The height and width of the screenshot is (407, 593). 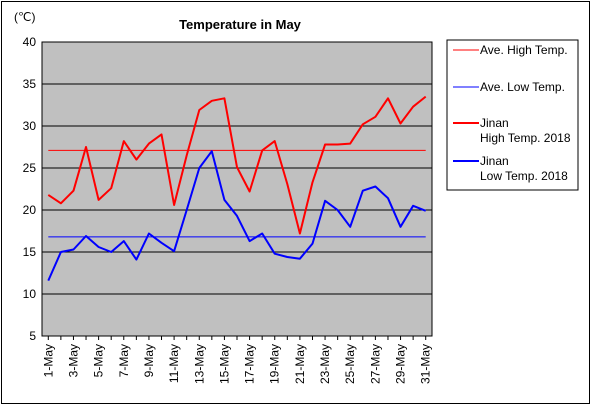 What do you see at coordinates (24, 17) in the screenshot?
I see `unit-label: (℃)` at bounding box center [24, 17].